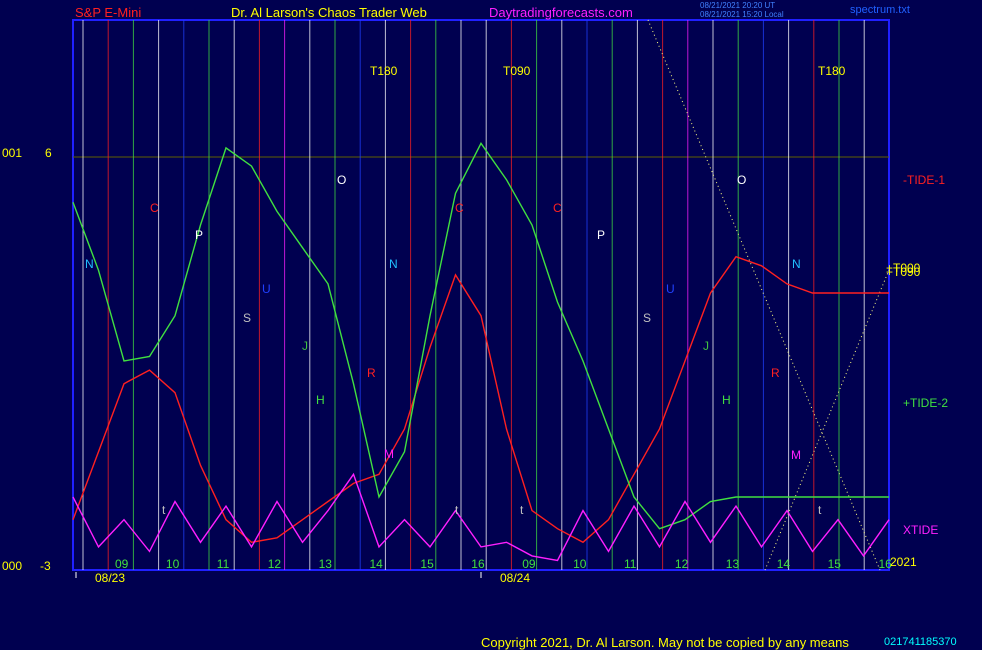 This screenshot has height=650, width=982. Describe the element at coordinates (903, 268) in the screenshot. I see `series-label: +T000` at that location.